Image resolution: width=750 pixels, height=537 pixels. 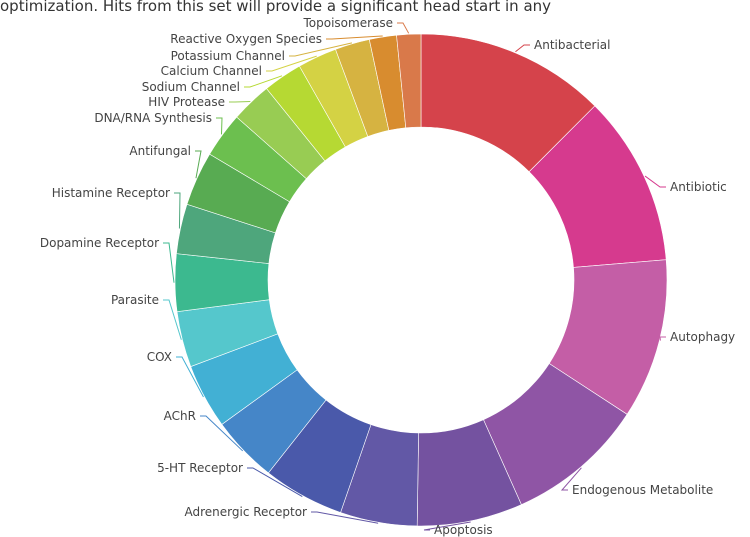 I want to click on label-adrenergic-receptor: Adrenergic Receptor, so click(x=245, y=512).